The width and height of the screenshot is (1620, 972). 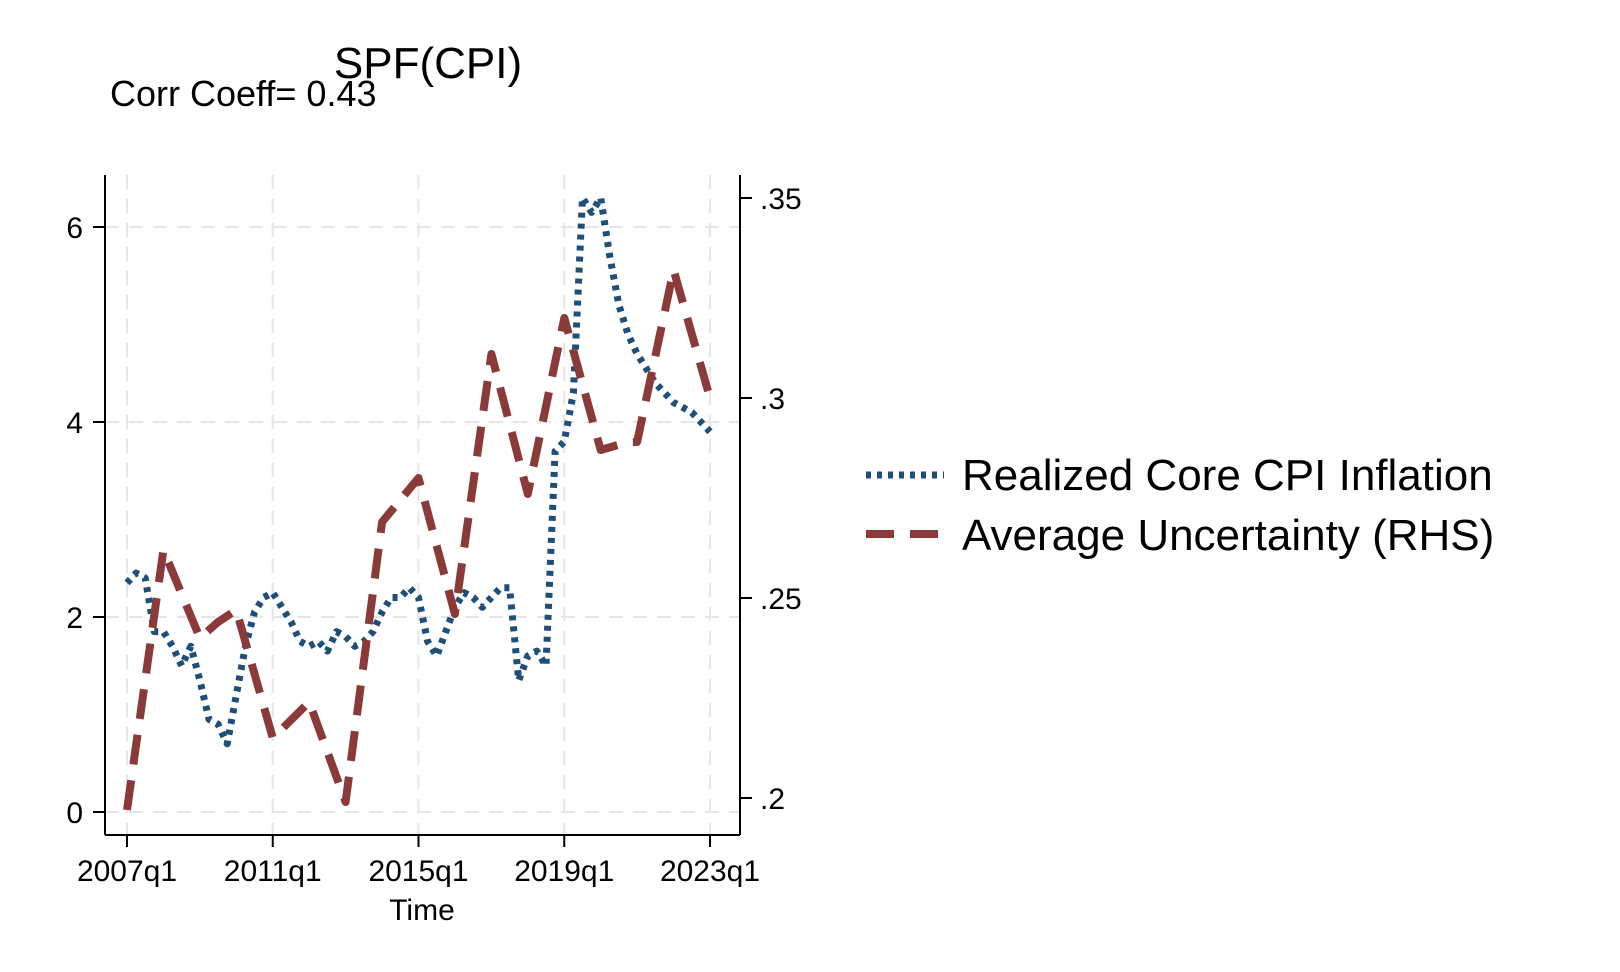 What do you see at coordinates (74, 618) in the screenshot?
I see `y-left-tick-label-1: 2` at bounding box center [74, 618].